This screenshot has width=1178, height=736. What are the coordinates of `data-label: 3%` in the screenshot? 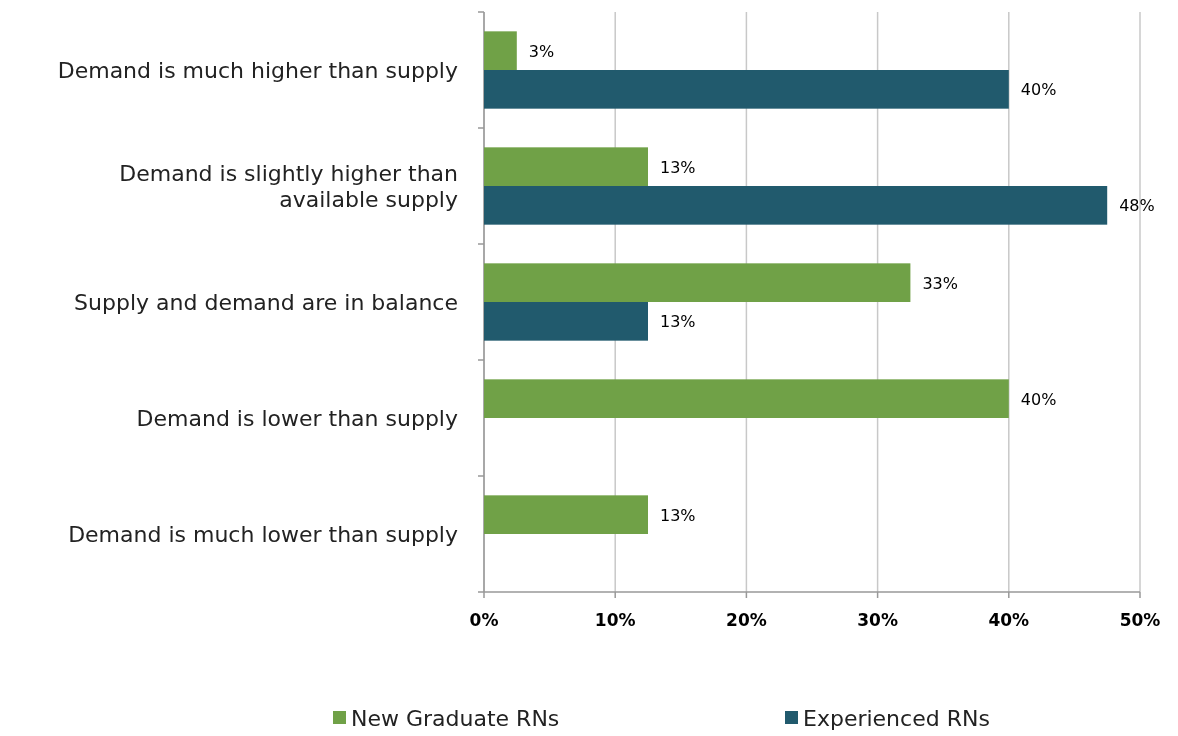 It's located at (541, 51).